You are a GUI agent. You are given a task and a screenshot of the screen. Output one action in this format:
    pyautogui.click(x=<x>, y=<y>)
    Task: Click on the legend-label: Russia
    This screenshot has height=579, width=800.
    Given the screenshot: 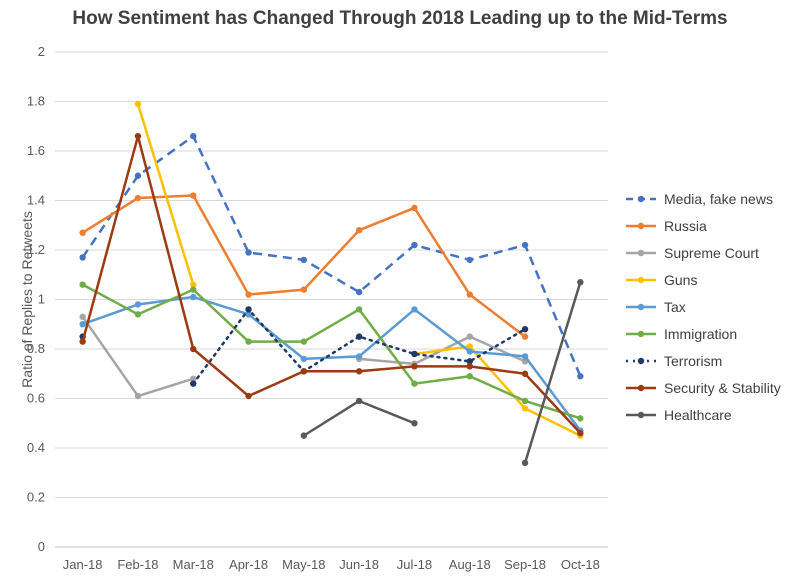 What is the action you would take?
    pyautogui.click(x=685, y=226)
    